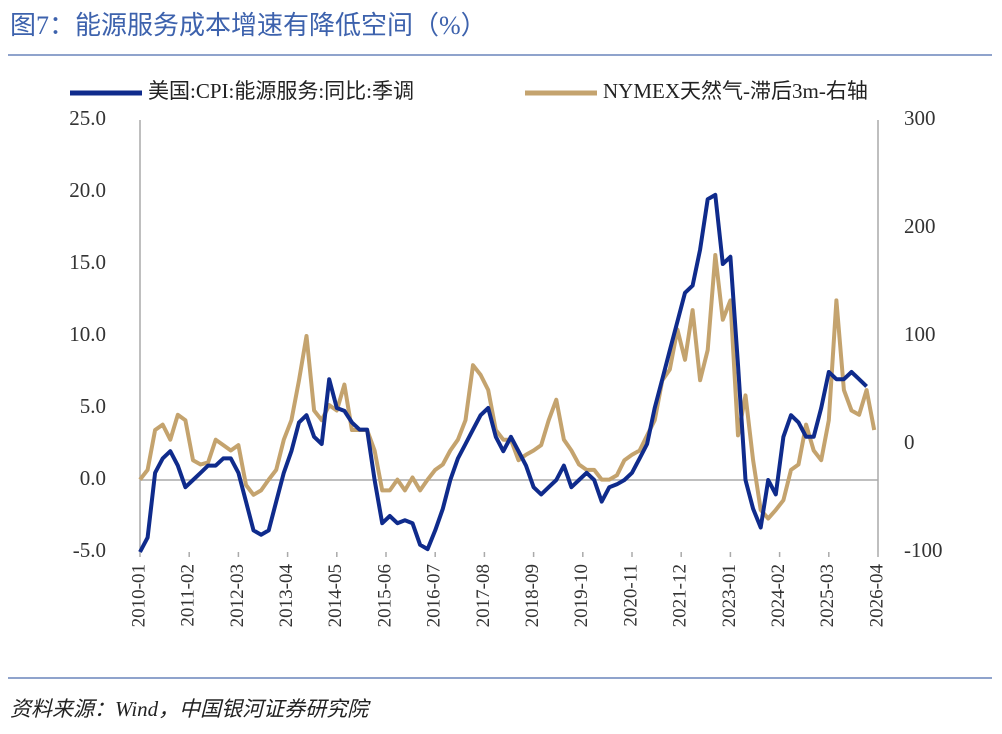  What do you see at coordinates (630, 595) in the screenshot?
I see `x-tick-label: 2020-11` at bounding box center [630, 595].